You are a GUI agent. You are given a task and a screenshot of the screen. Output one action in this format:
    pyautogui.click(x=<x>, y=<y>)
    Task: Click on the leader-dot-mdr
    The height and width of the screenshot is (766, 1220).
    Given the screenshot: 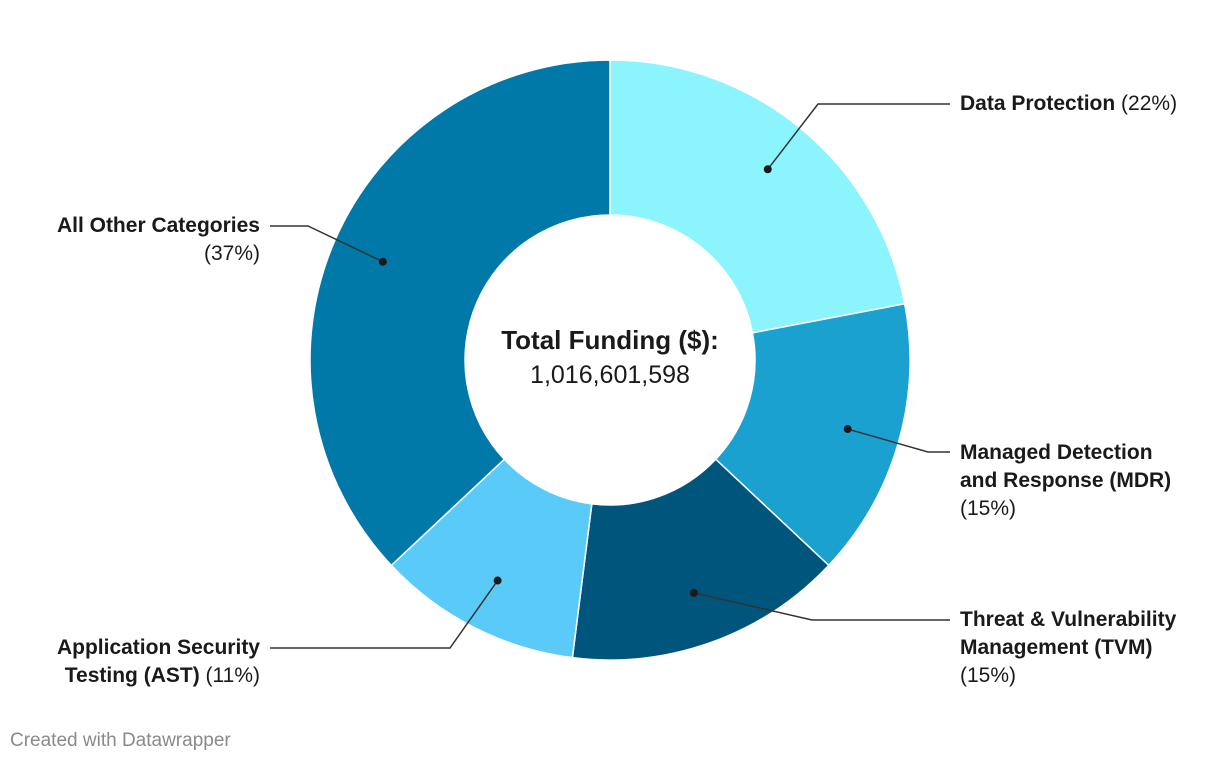 What is the action you would take?
    pyautogui.click(x=847, y=429)
    